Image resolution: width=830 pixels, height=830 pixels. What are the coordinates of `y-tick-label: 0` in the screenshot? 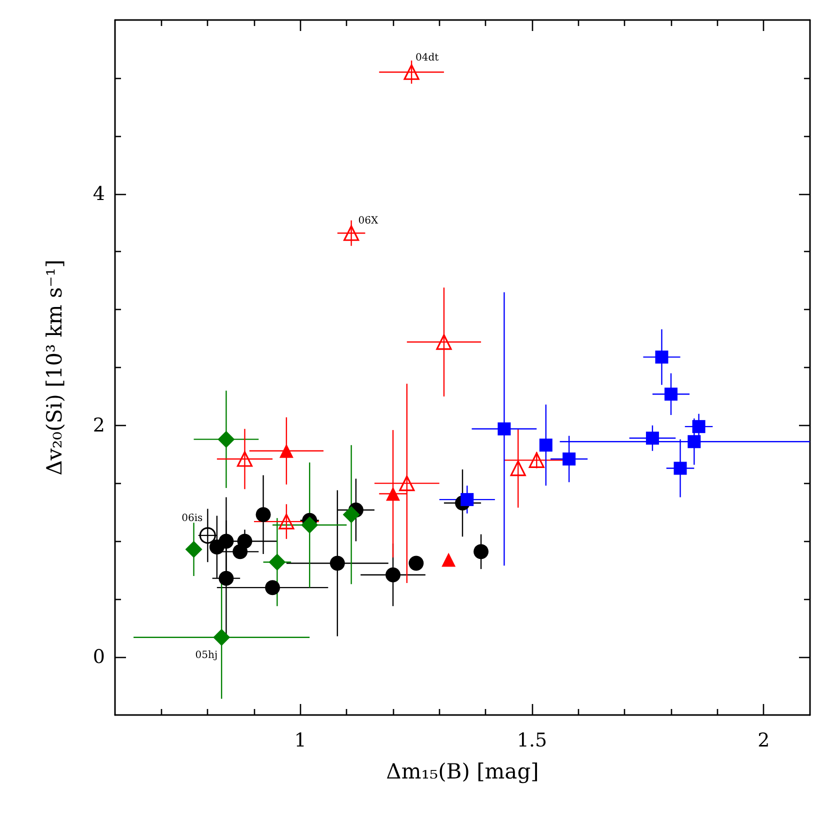 It's located at (98, 657).